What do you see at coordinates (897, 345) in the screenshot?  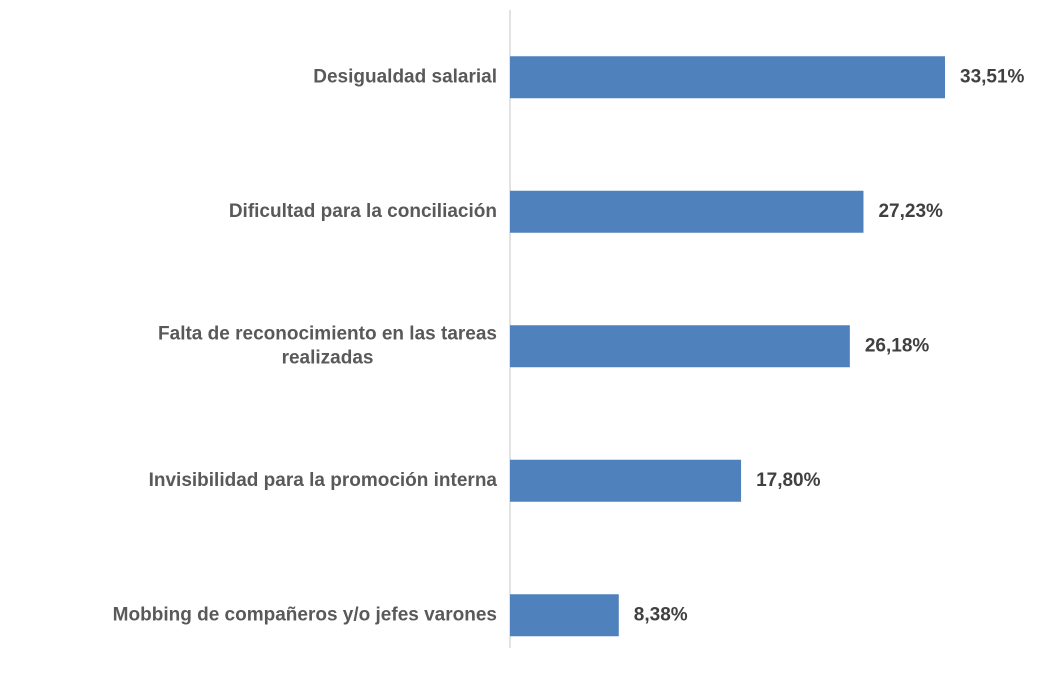 I see `data-label: 26,18%` at bounding box center [897, 345].